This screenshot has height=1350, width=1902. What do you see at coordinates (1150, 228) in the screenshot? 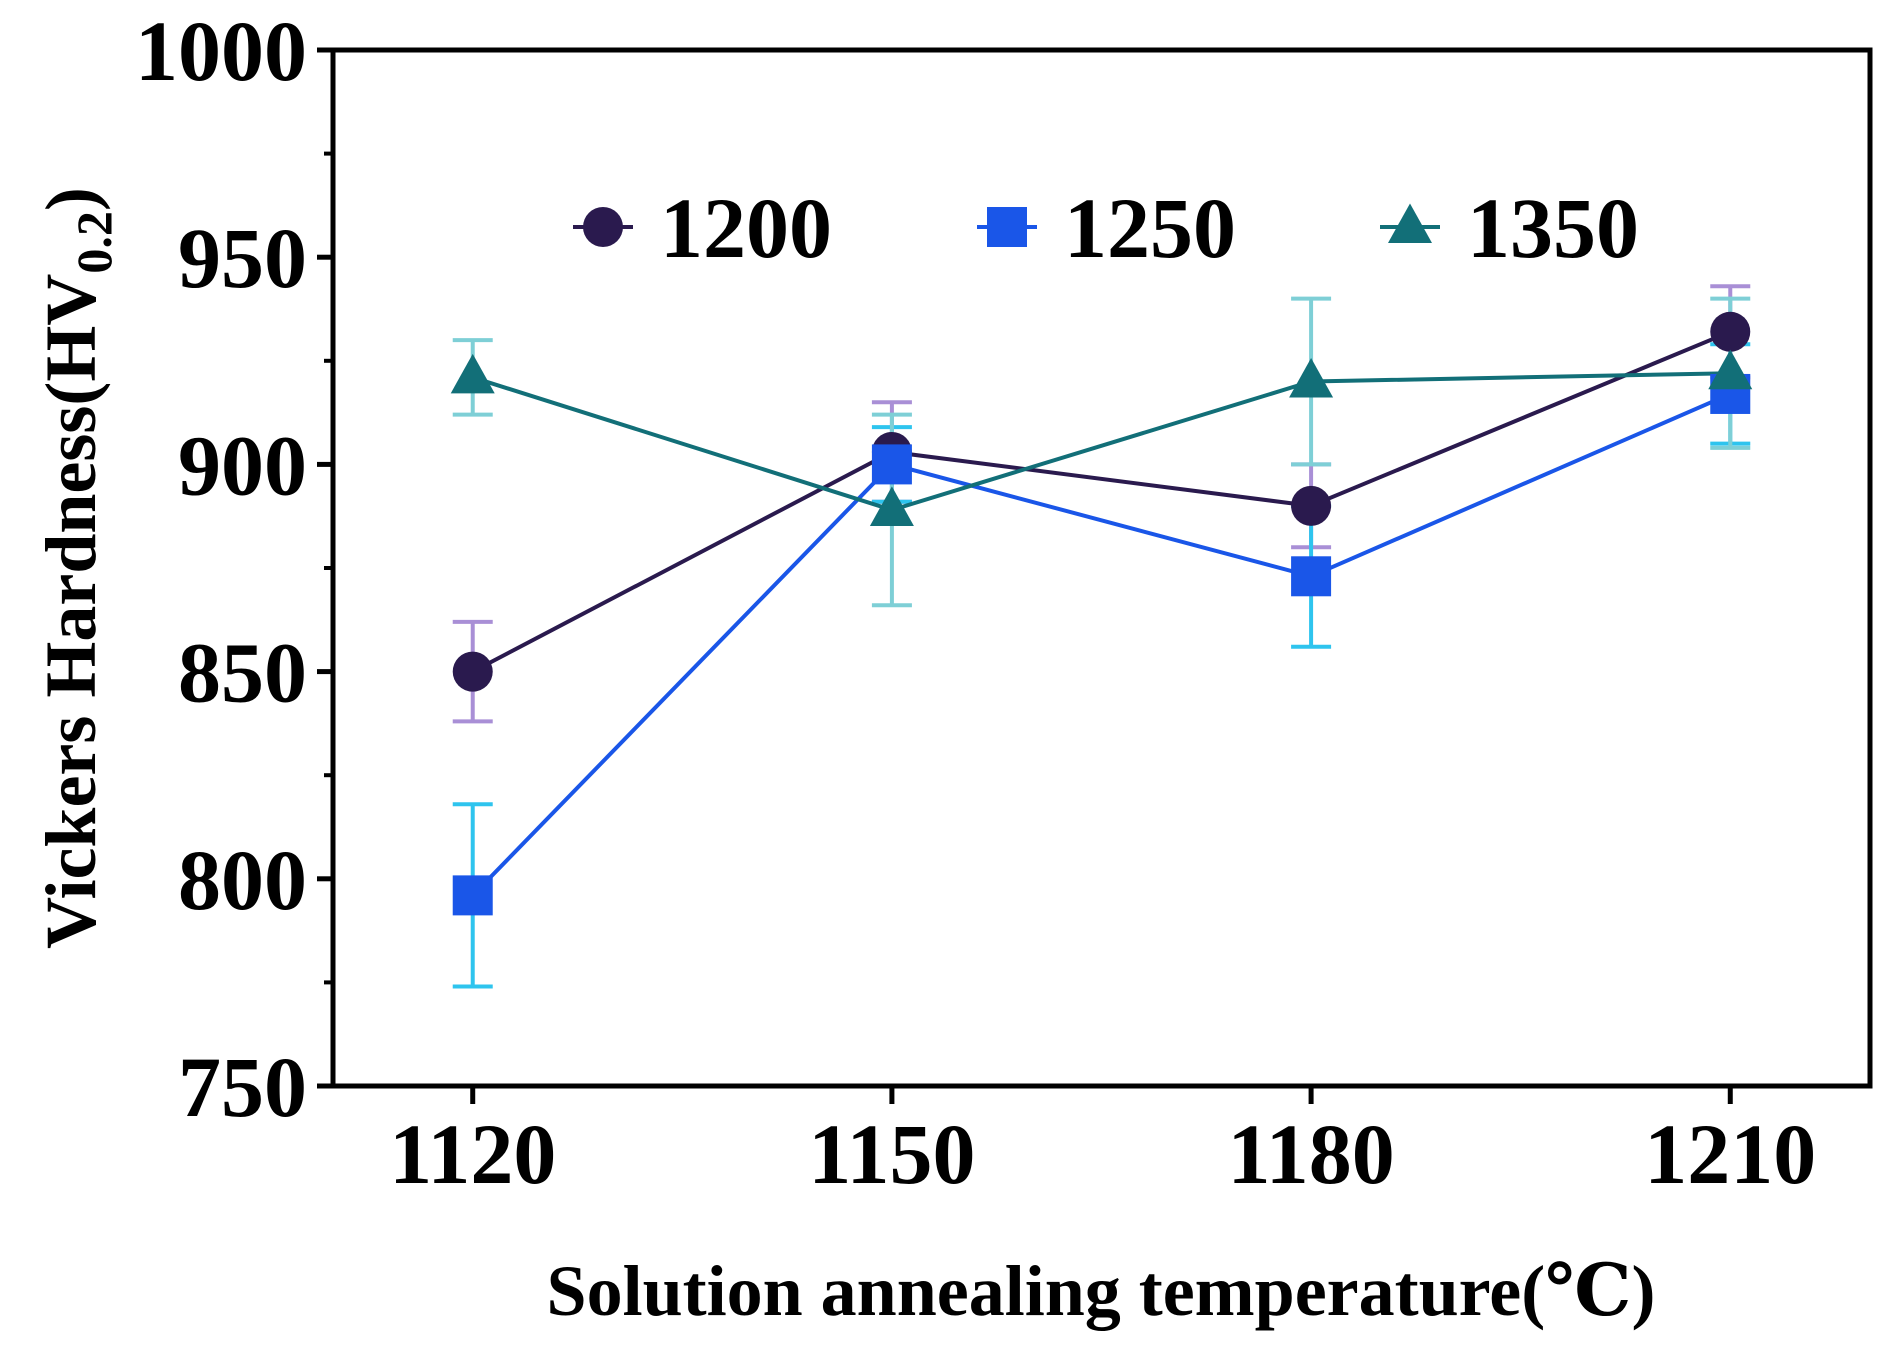
I see `legend-label: 1250` at bounding box center [1150, 228].